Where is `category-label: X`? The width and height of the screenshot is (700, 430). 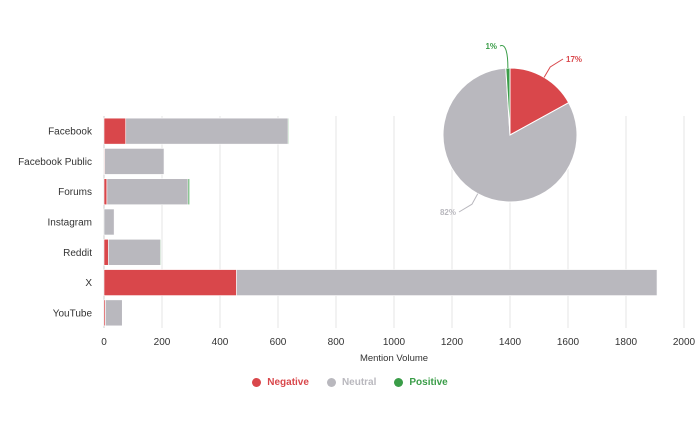
category-label: X is located at coordinates (88, 283).